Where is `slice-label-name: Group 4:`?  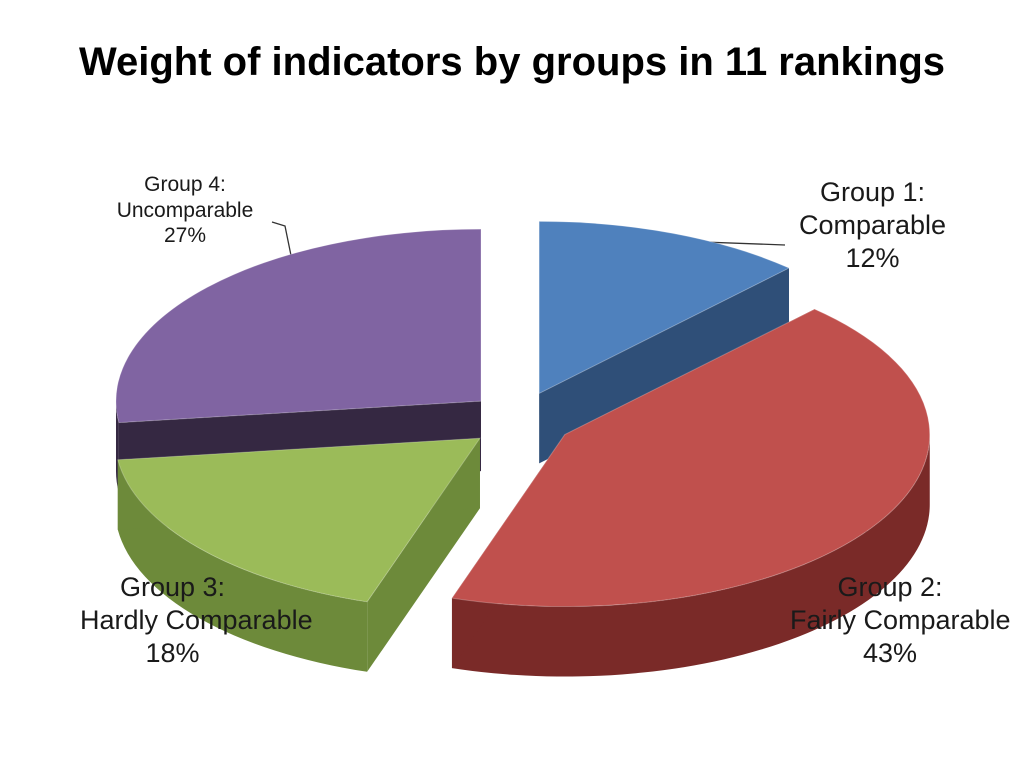
slice-label-name: Group 4: is located at coordinates (185, 184).